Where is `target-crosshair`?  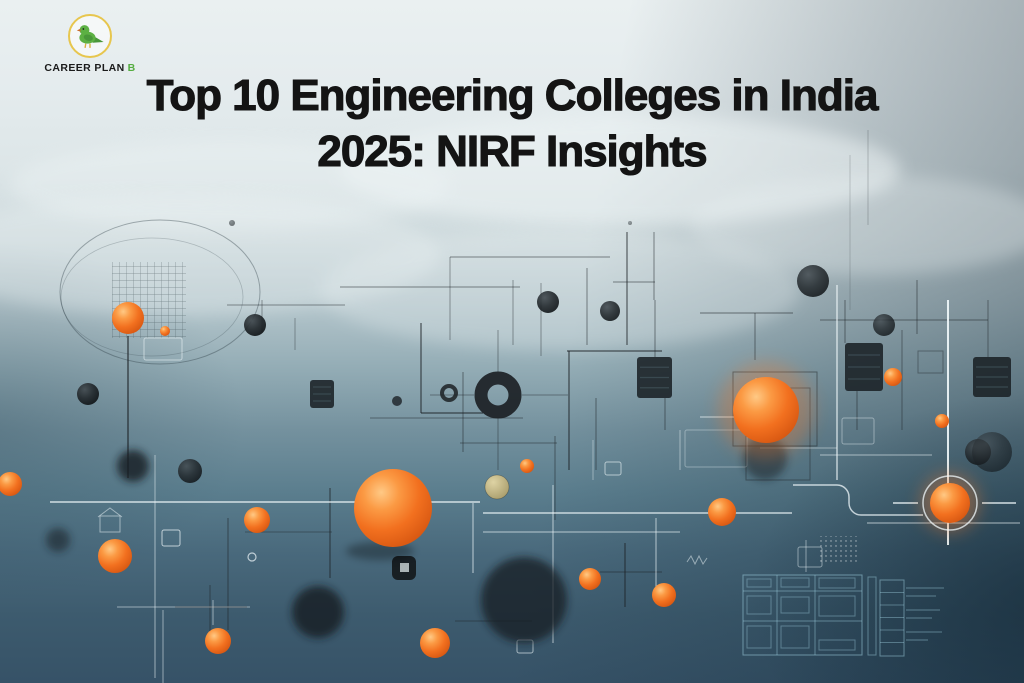 target-crosshair is located at coordinates (950, 503).